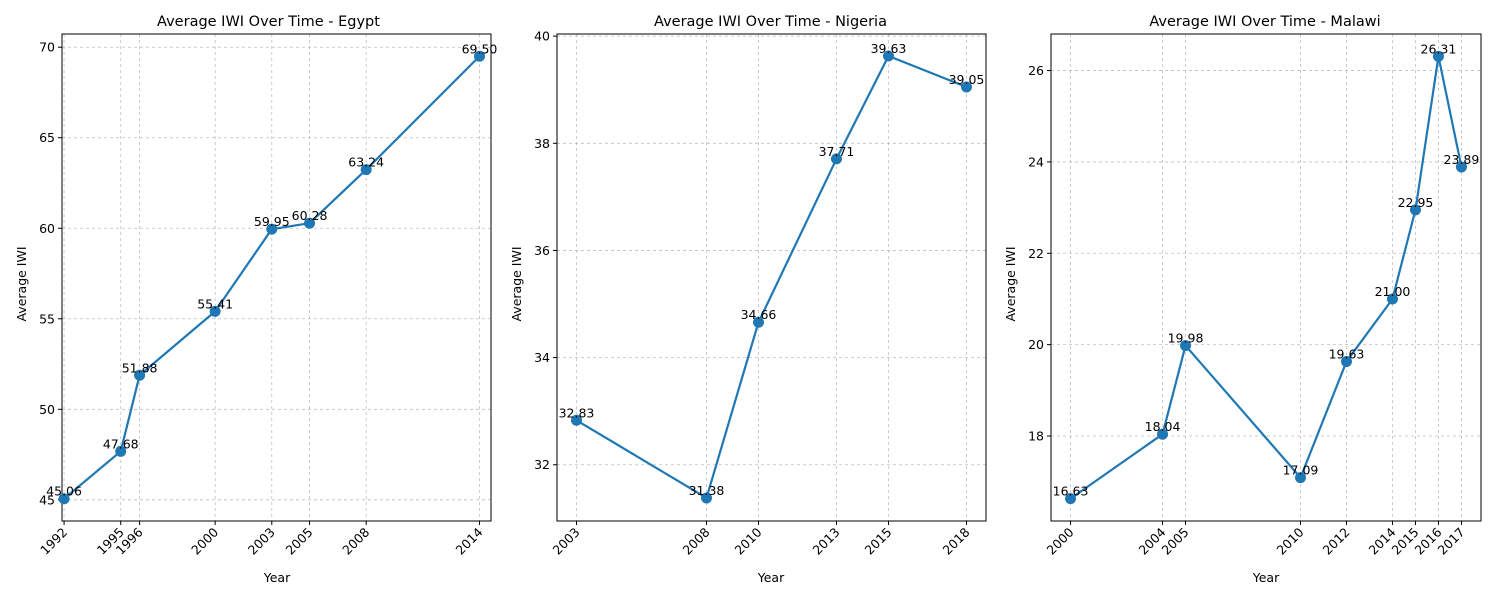  Describe the element at coordinates (1036, 70) in the screenshot. I see `y-tick-label: 26` at that location.